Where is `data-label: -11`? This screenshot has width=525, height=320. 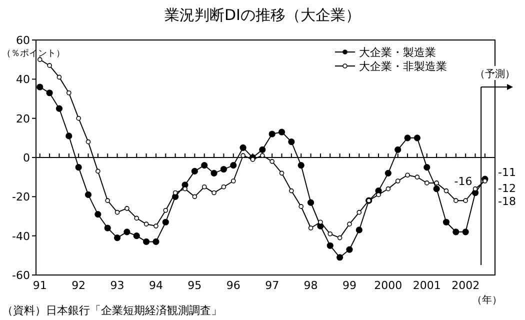 data-label: -11 is located at coordinates (507, 173).